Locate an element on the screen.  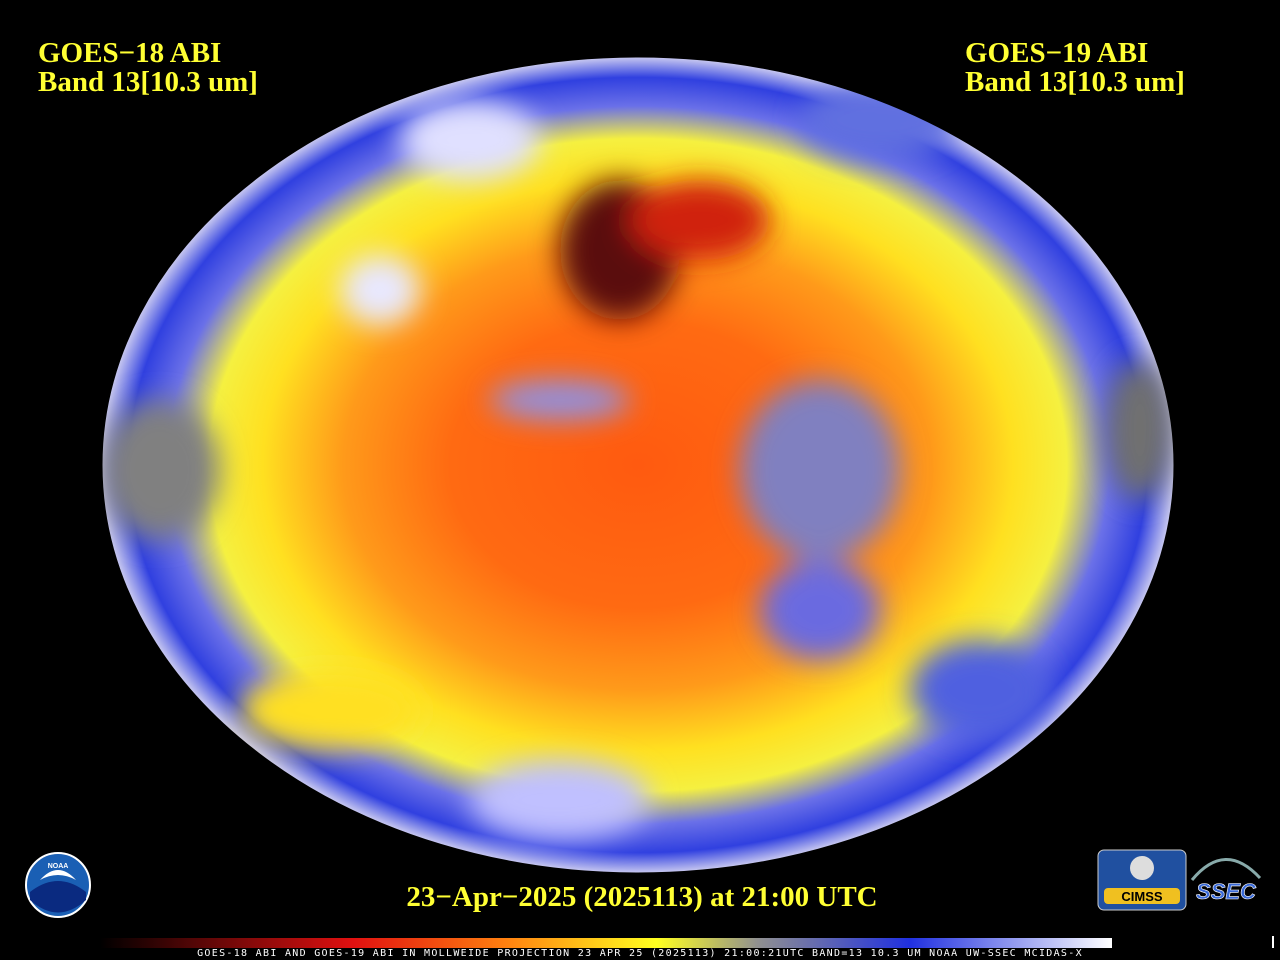
left-band: Band 13[10.3 um] is located at coordinates (148, 82).